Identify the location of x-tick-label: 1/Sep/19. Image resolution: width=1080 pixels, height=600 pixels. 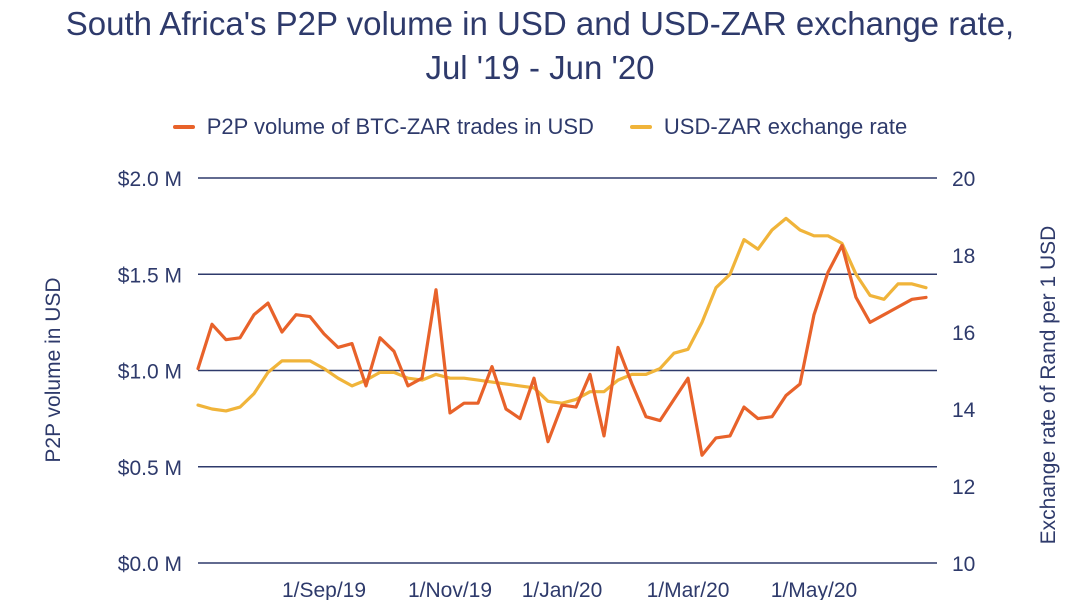
(324, 589).